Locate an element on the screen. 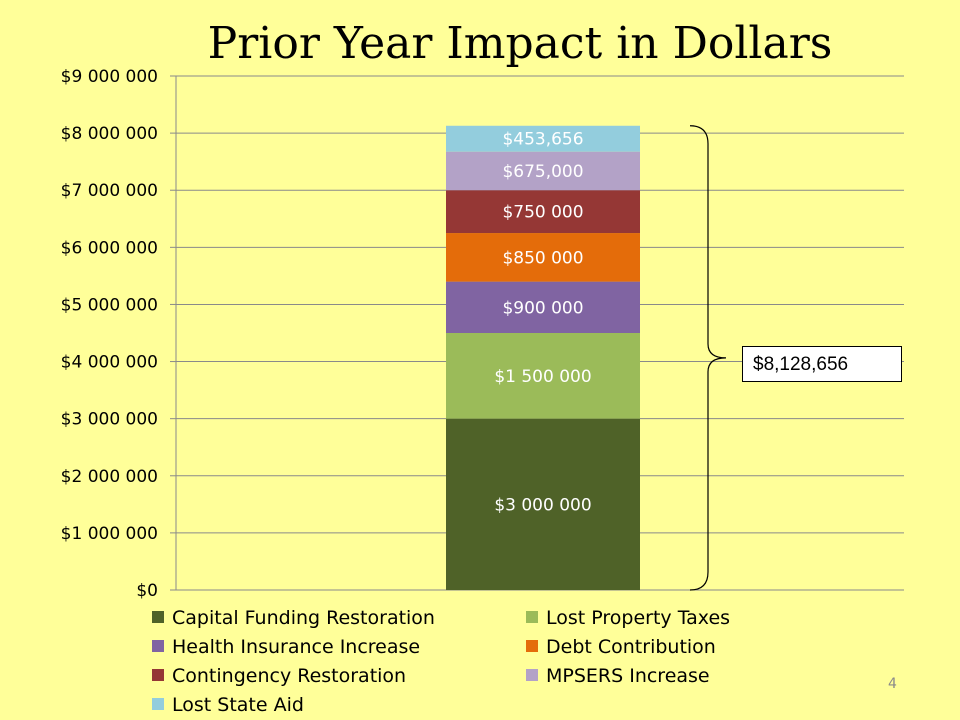 This screenshot has width=960, height=720. legend-label: Debt Contribution is located at coordinates (631, 647).